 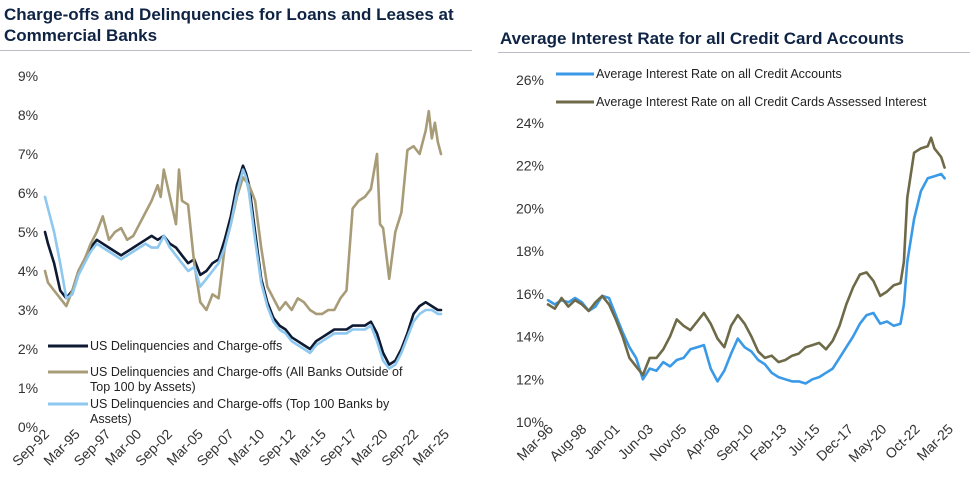 I want to click on chart1-y-tick-label: 6%, so click(x=28, y=193).